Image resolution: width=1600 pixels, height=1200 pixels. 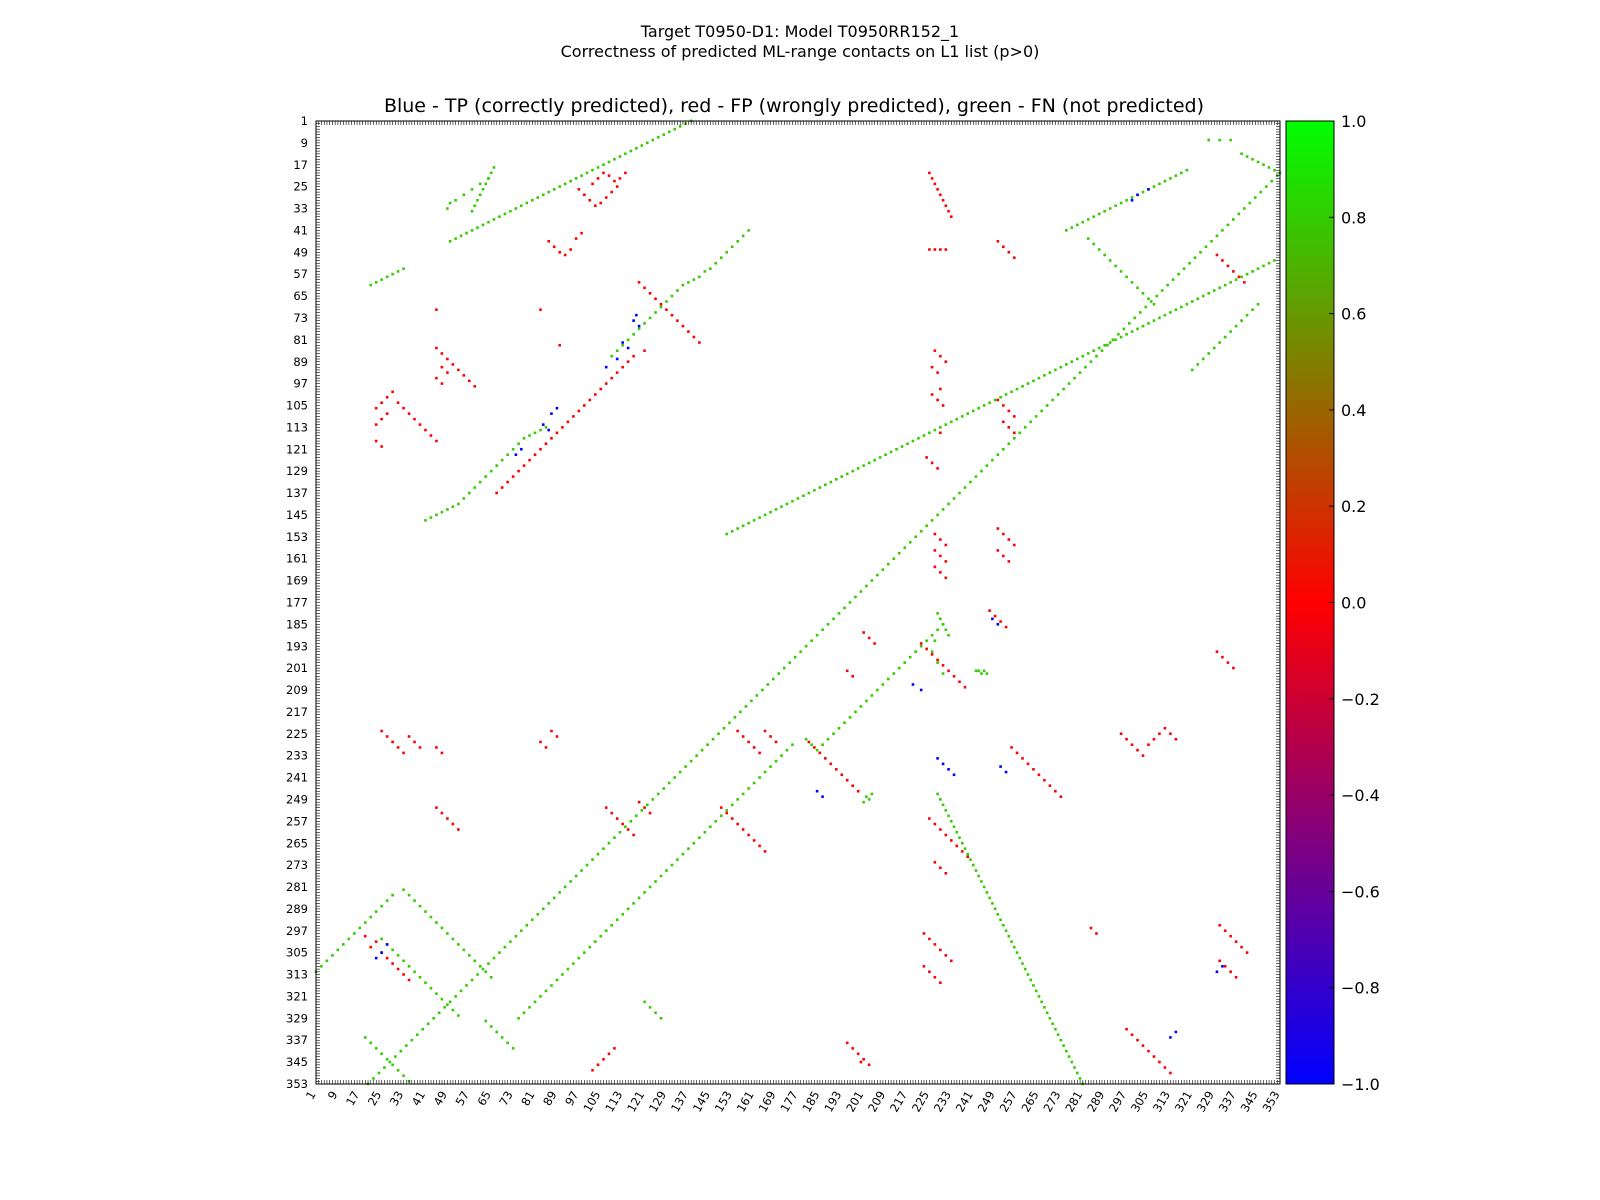 What do you see at coordinates (1360, 1084) in the screenshot?
I see `colorbar-tick-label: −1.0` at bounding box center [1360, 1084].